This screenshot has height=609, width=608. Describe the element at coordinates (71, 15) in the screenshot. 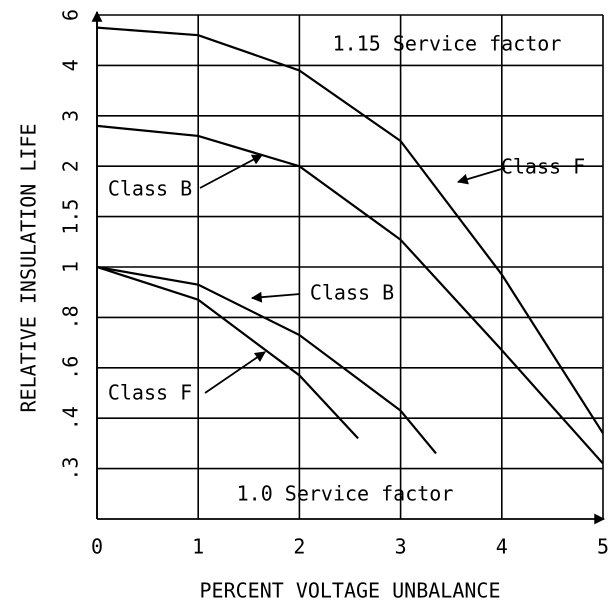

I see `y-tick-label: 6` at that location.